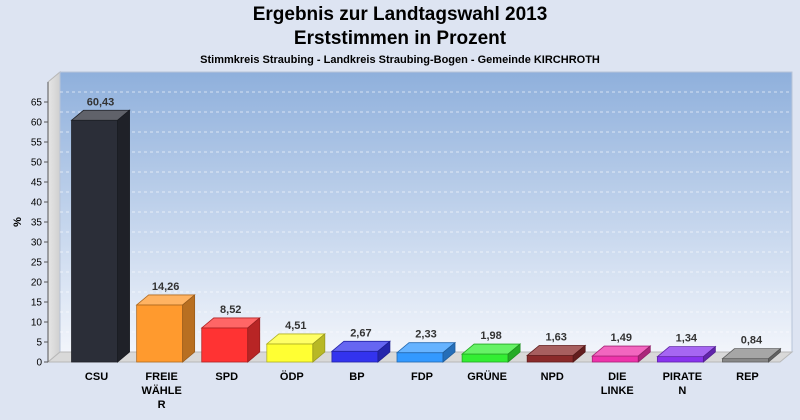  I want to click on y-tick-label: 20, so click(37, 283).